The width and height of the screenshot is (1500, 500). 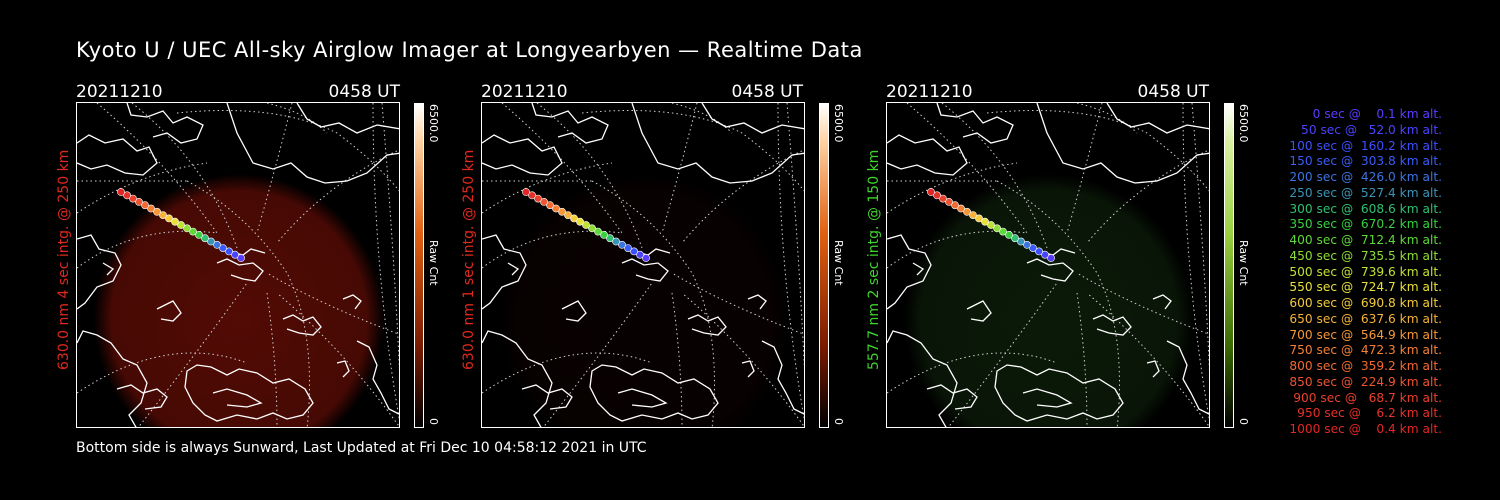 I want to click on legend-entry: 200 sec @ 426.0 km alt., so click(x=1363, y=177).